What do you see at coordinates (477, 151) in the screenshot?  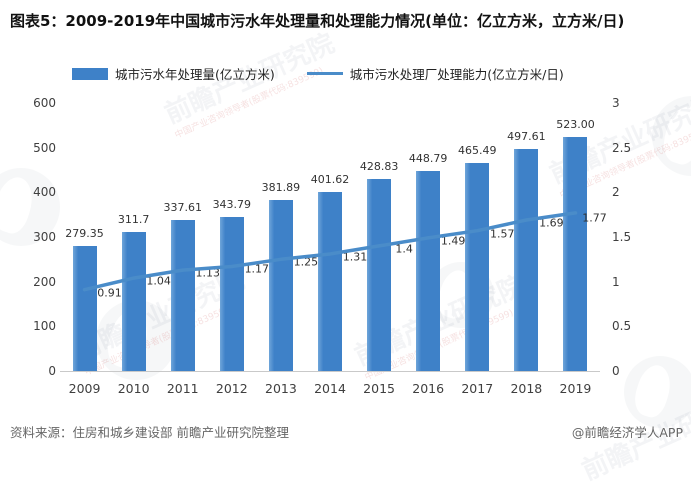 I see `bar-value-label: 465.49` at bounding box center [477, 151].